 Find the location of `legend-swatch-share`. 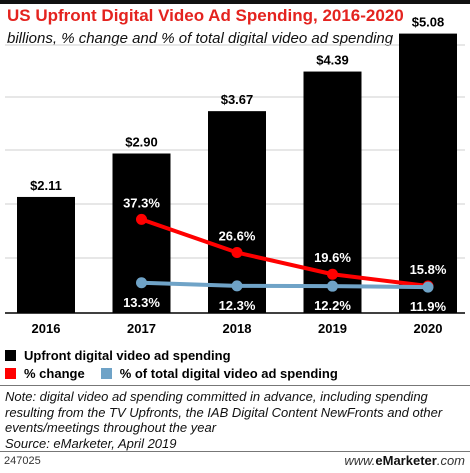

legend-swatch-share is located at coordinates (106, 373).